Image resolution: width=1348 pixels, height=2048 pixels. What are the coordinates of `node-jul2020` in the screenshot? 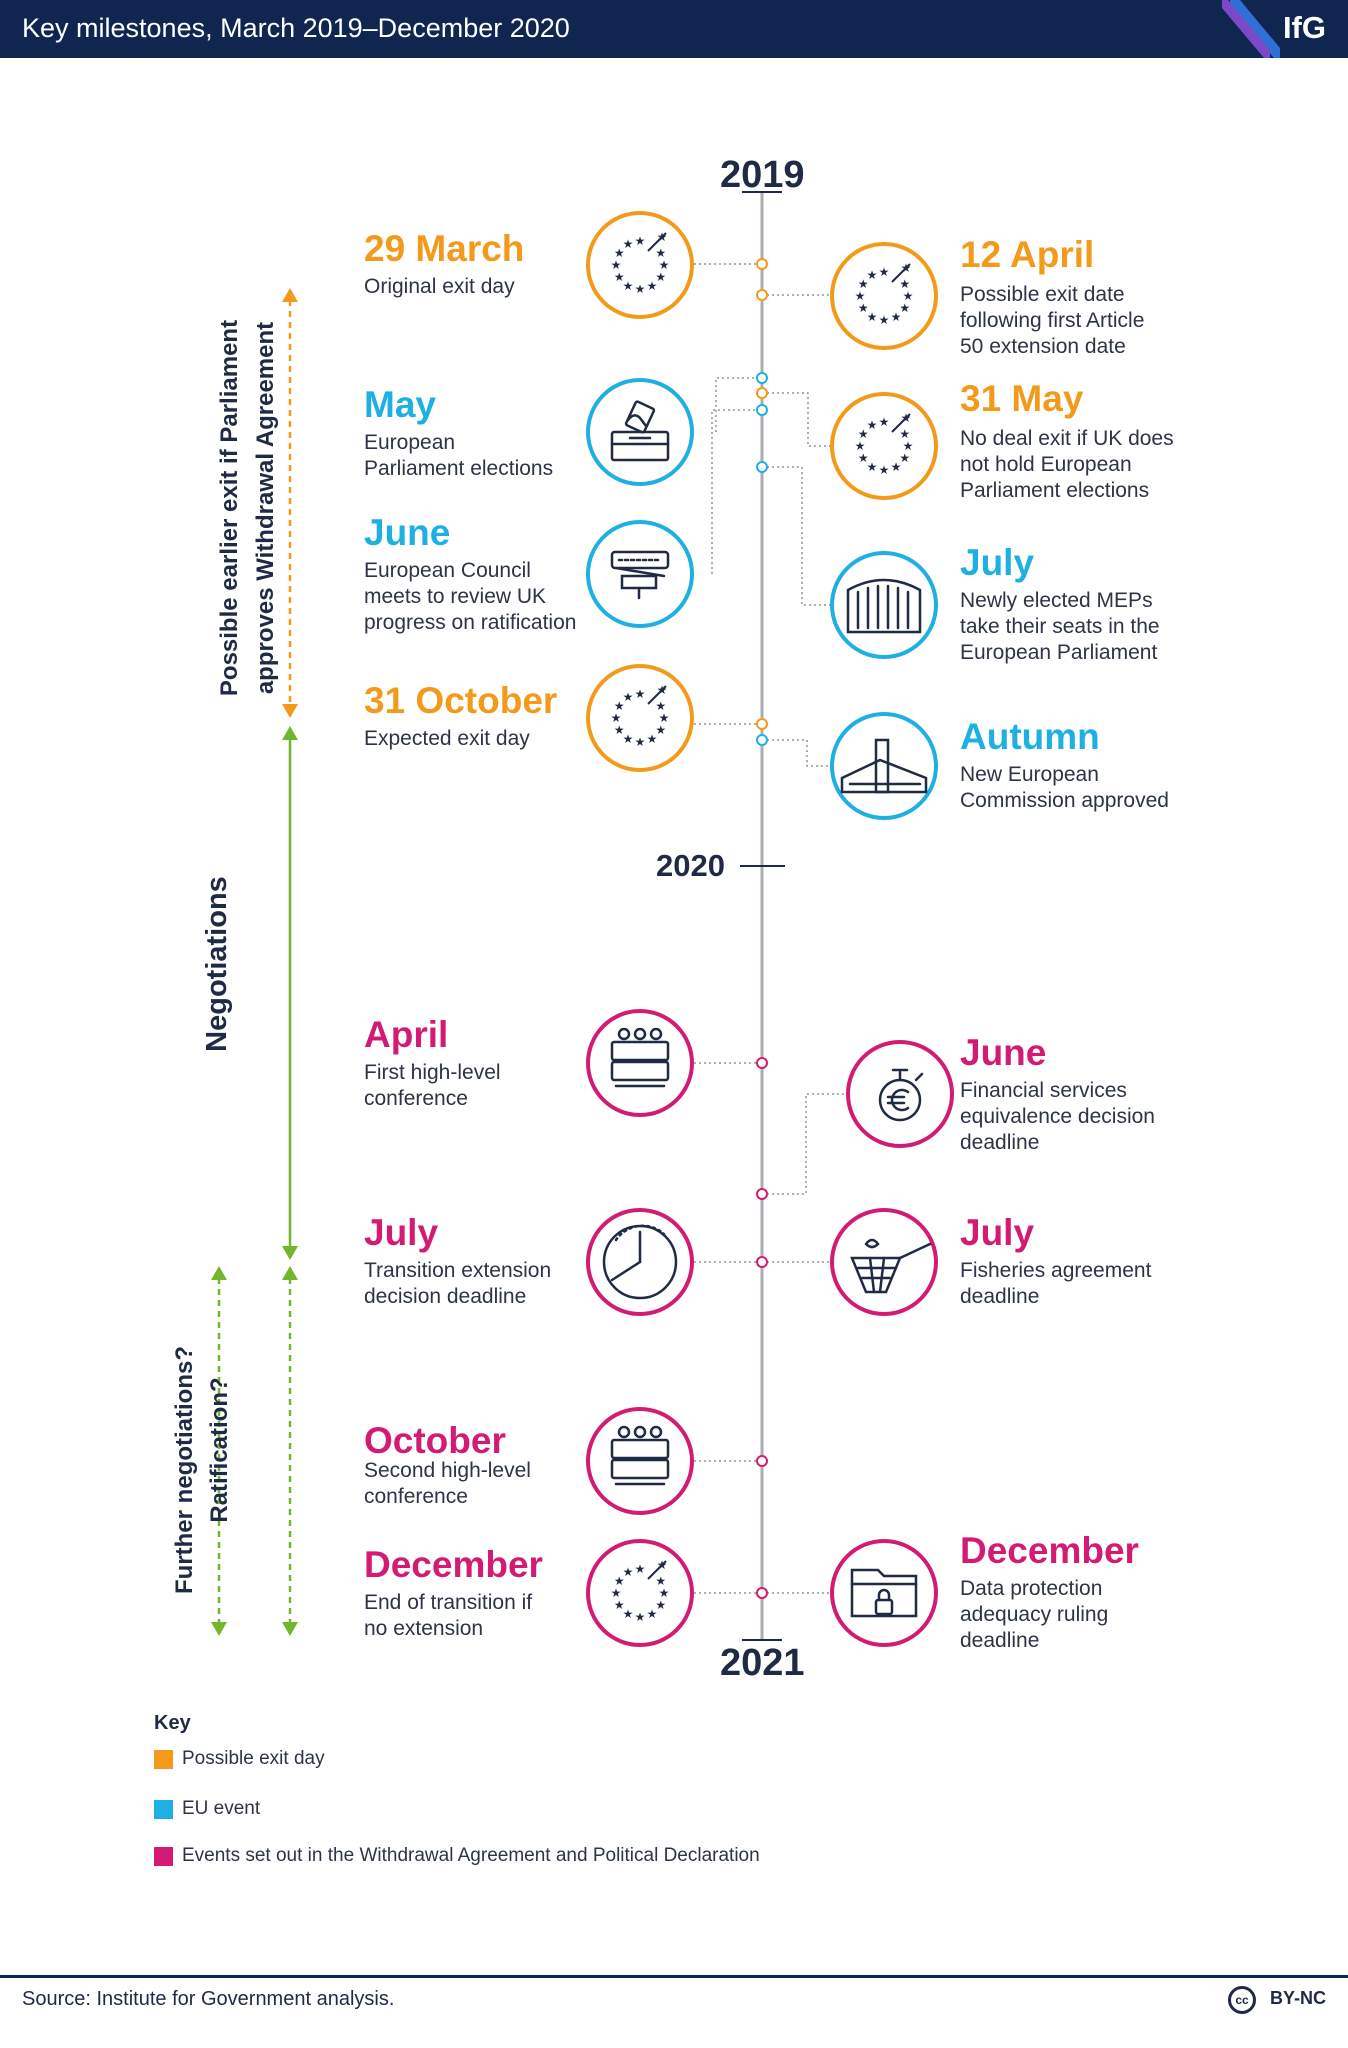 It's located at (762, 1262).